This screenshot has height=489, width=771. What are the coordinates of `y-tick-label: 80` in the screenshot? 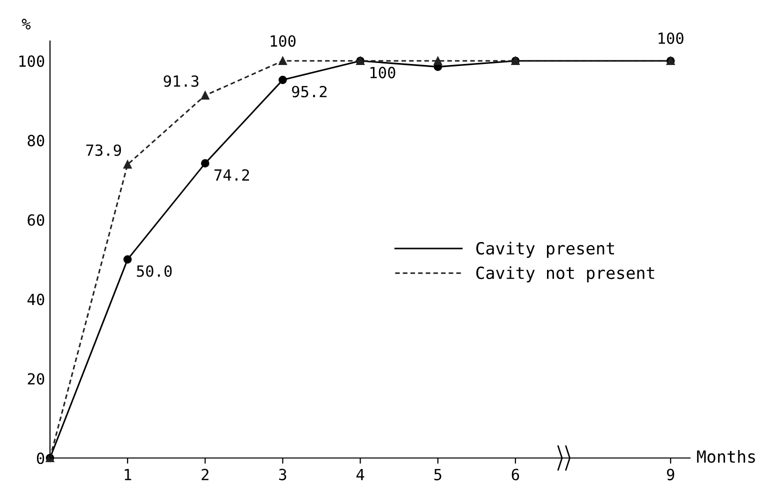 It's located at (36, 140).